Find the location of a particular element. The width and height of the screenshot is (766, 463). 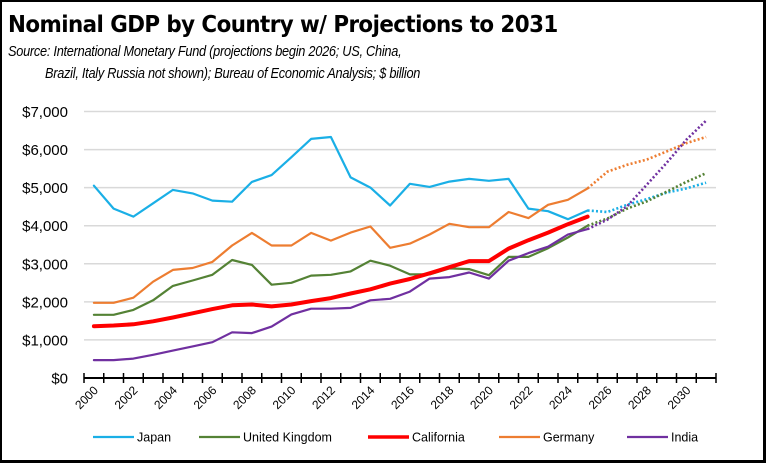

x-tick-label: 2024 is located at coordinates (560, 397).